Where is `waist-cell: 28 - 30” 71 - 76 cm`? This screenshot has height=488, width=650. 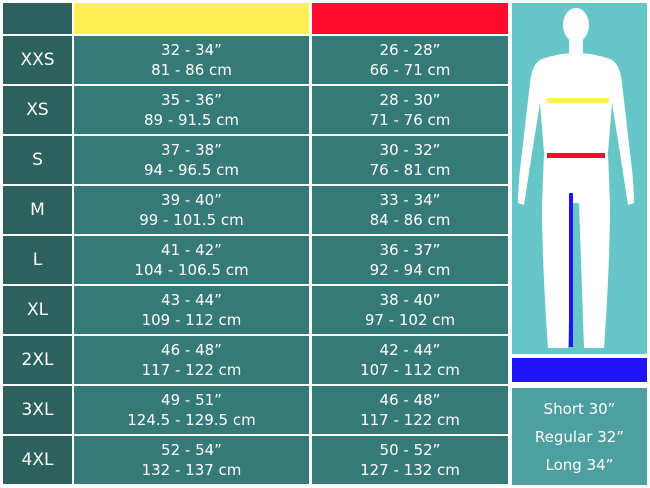
waist-cell: 28 - 30” 71 - 76 cm is located at coordinates (410, 110).